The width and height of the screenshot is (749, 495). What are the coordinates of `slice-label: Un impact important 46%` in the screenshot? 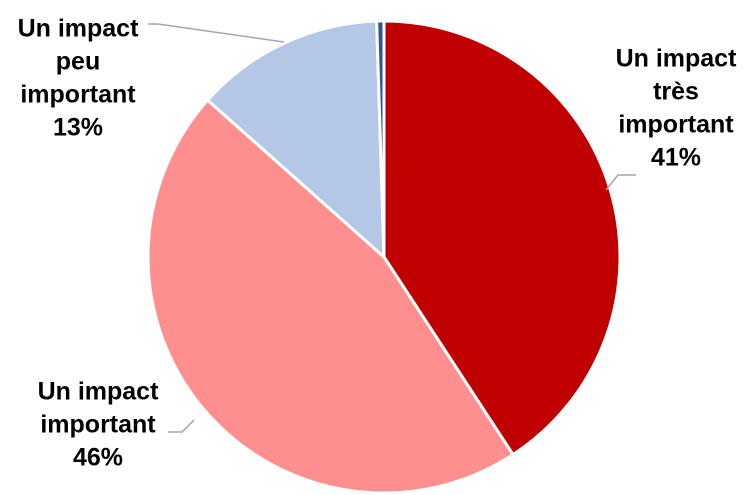 It's located at (99, 425).